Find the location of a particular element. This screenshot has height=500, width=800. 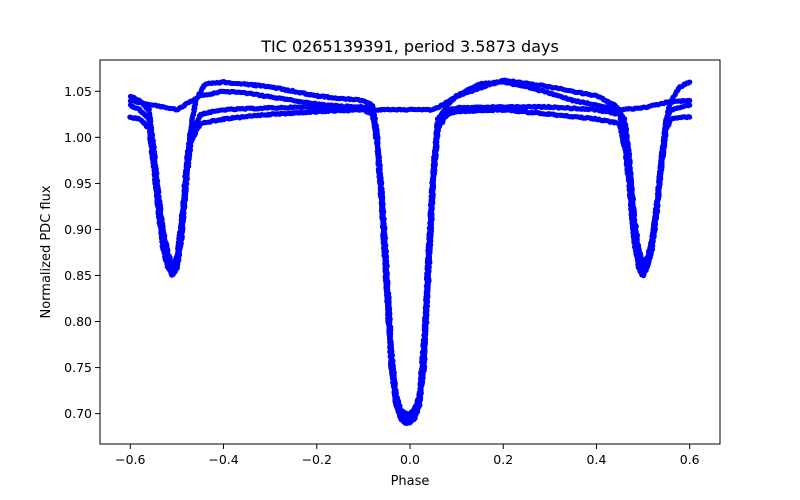

x-tick-label: 0.0 is located at coordinates (410, 459).